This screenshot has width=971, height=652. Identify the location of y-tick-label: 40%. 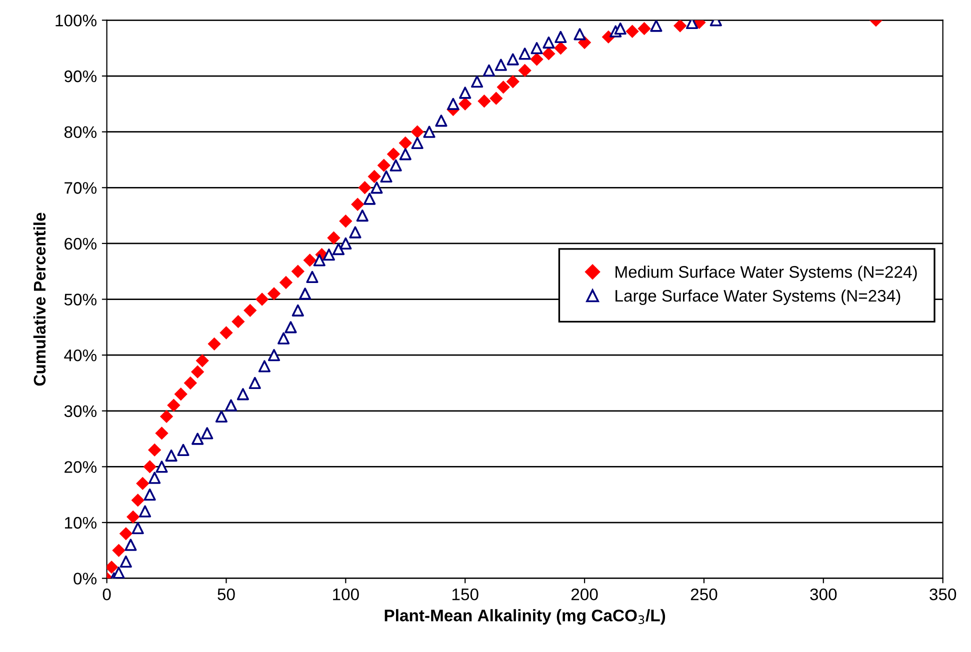
(80, 355).